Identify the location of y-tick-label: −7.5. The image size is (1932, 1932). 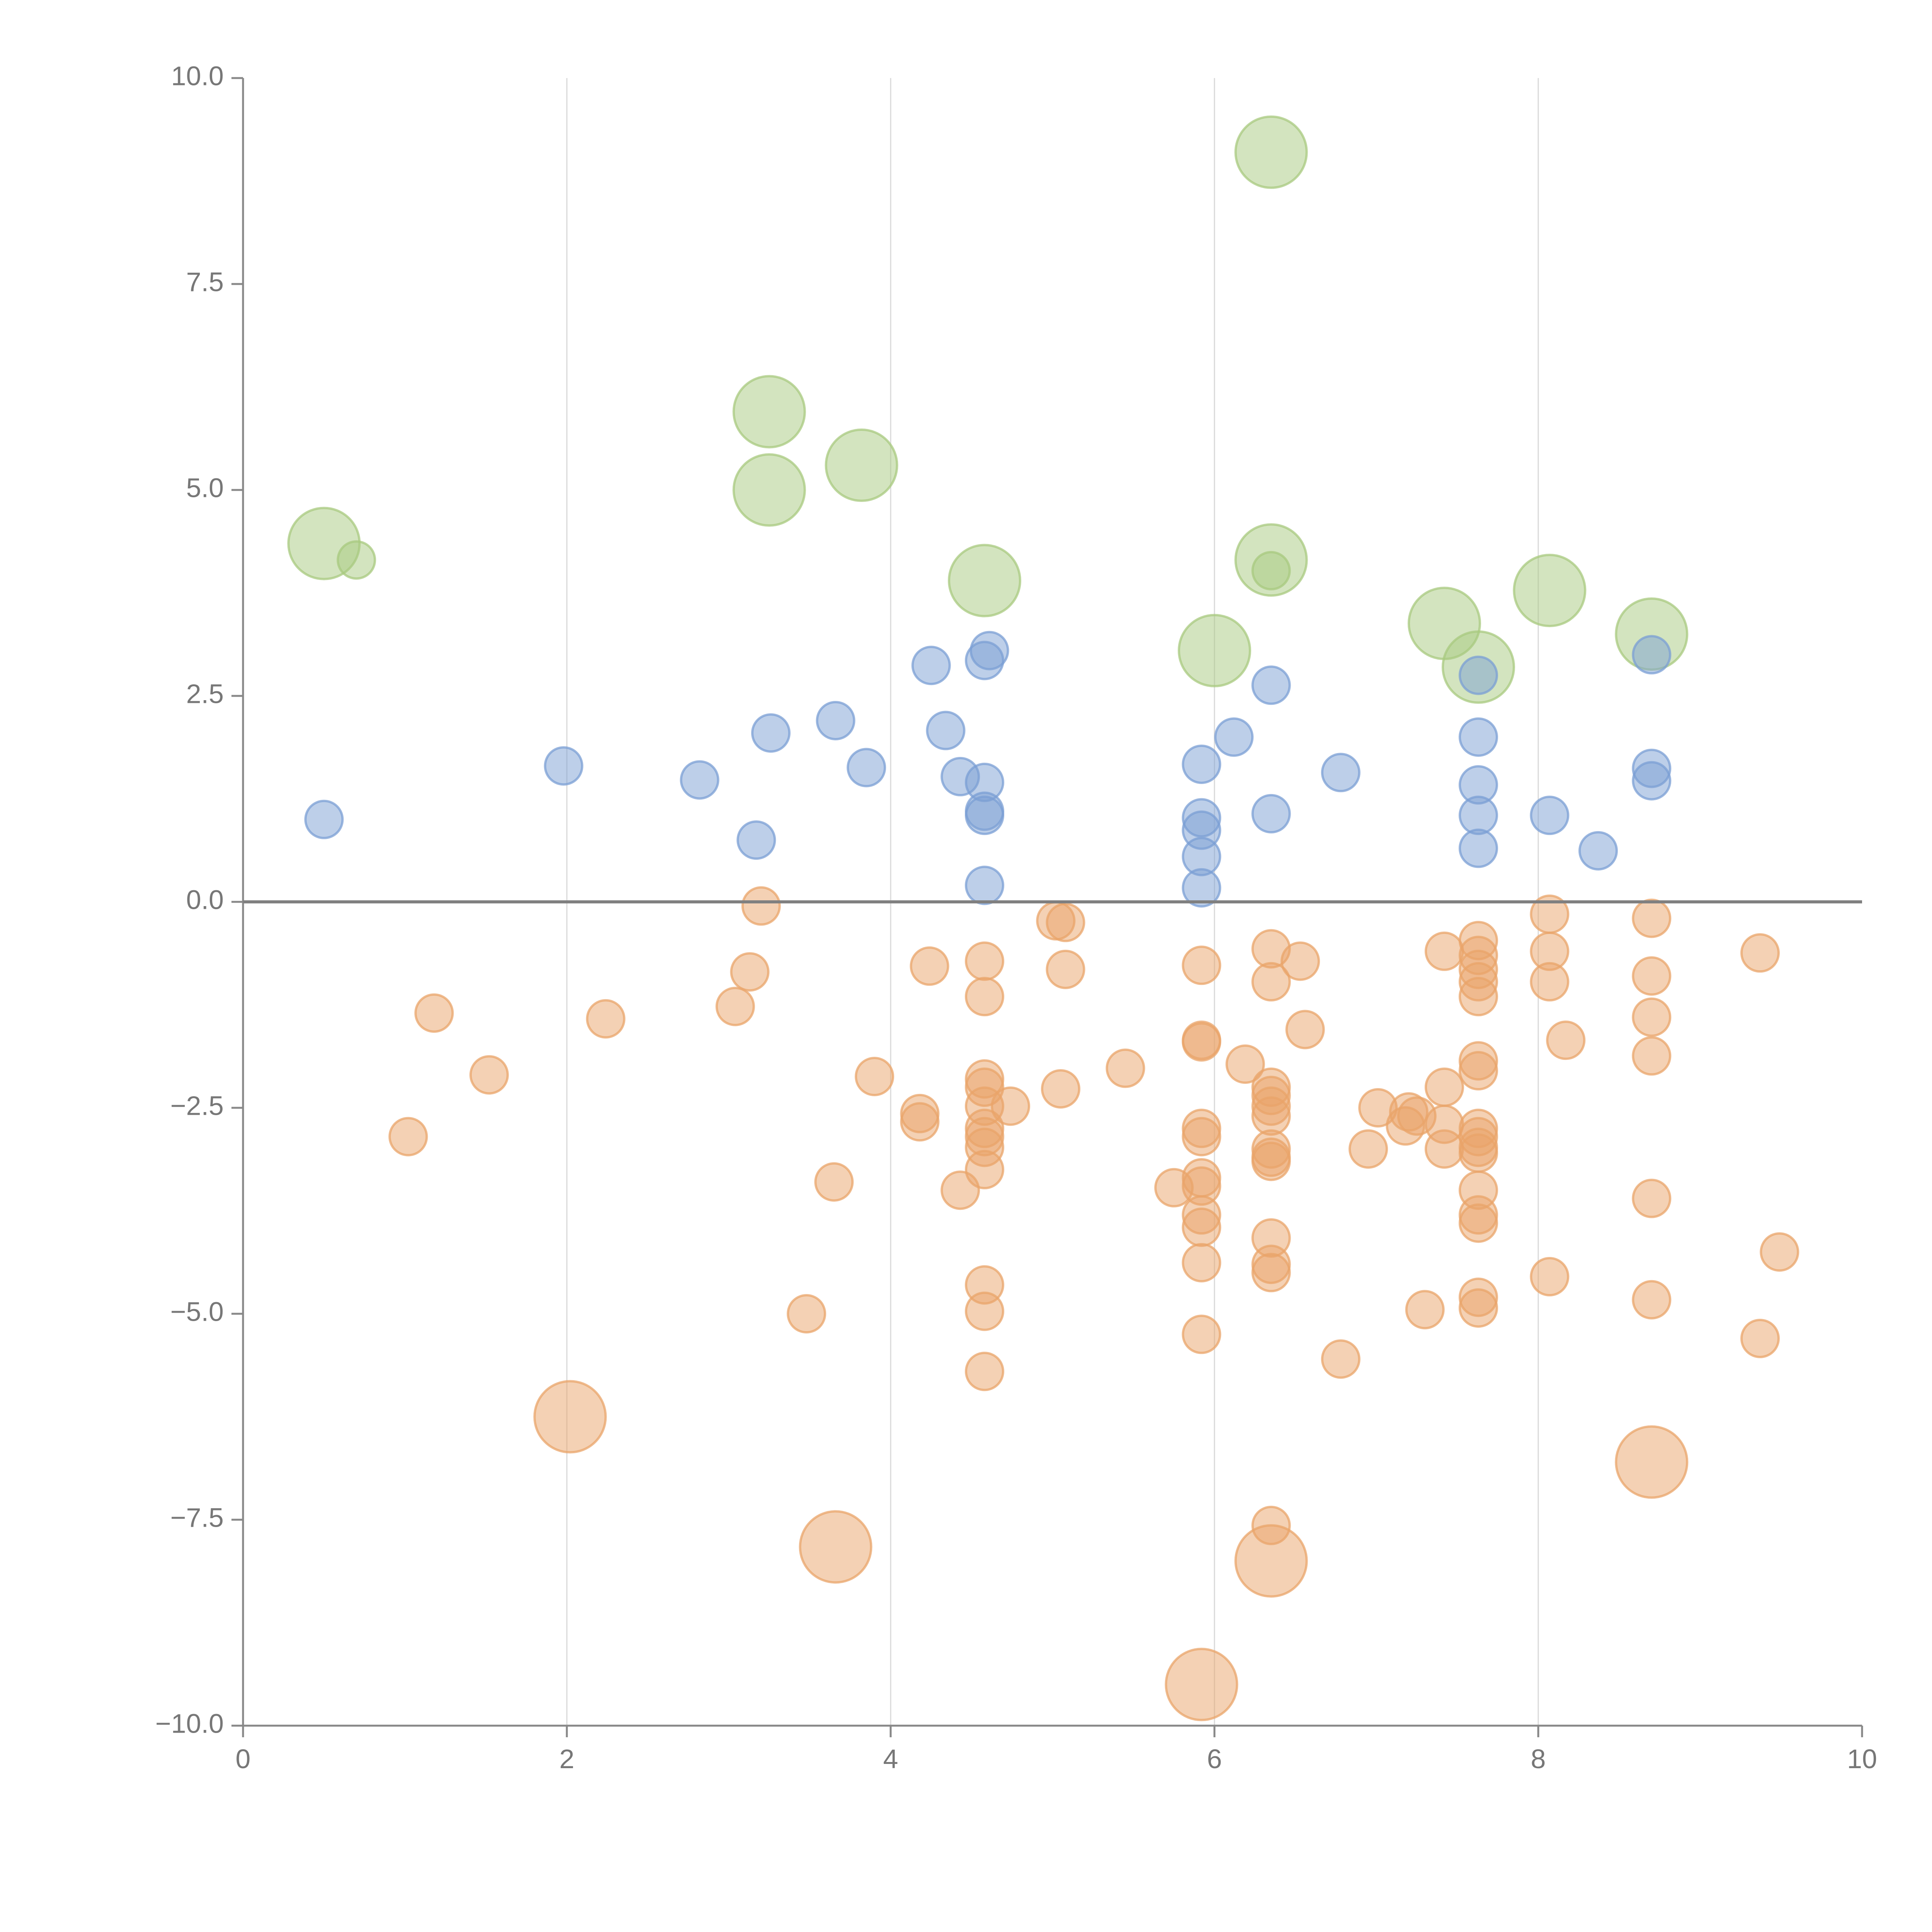
(197, 1517).